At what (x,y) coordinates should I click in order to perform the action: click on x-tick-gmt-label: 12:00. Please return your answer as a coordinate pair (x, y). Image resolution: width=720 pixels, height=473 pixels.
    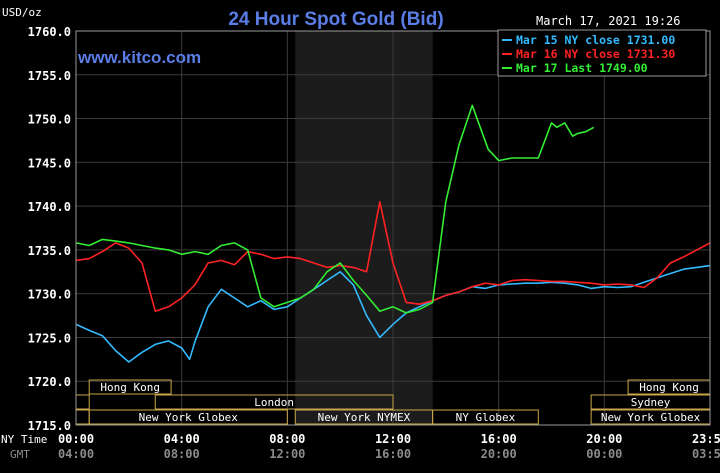
    Looking at the image, I should click on (287, 454).